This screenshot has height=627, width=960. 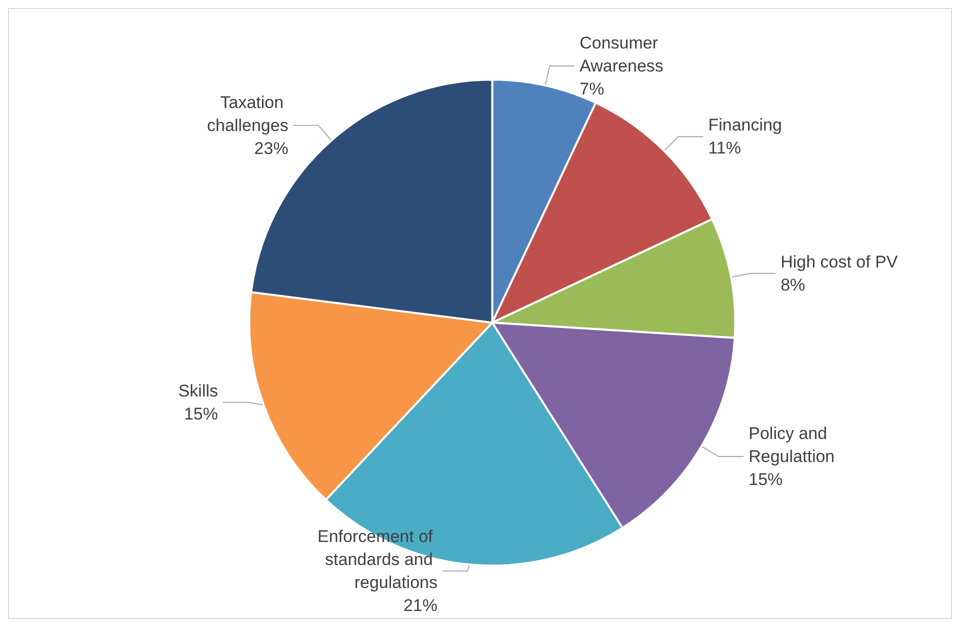 I want to click on slice-label: Policy and Regulattion, so click(x=791, y=445).